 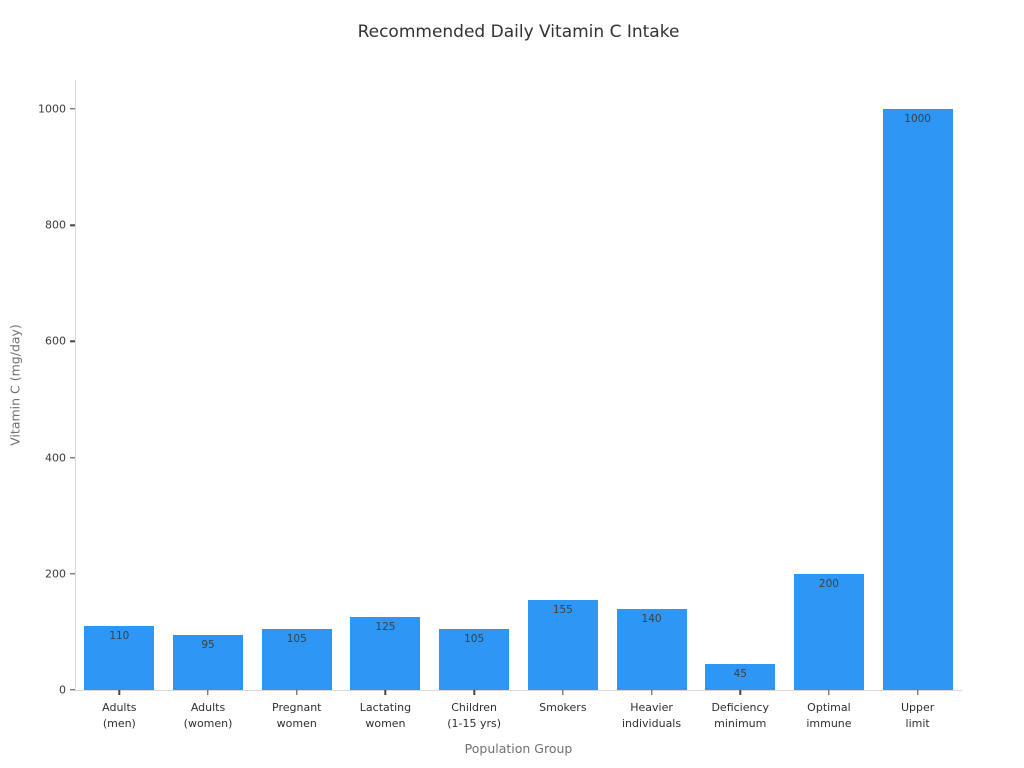 What do you see at coordinates (62, 690) in the screenshot?
I see `y-tick-label: 0` at bounding box center [62, 690].